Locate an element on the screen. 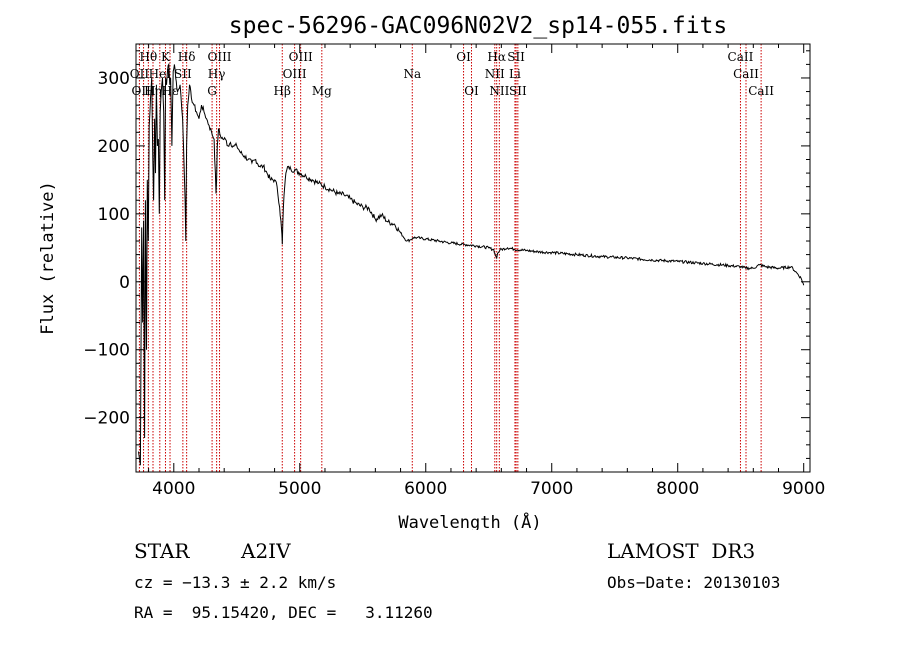  y-tick-label: 100 is located at coordinates (114, 215).